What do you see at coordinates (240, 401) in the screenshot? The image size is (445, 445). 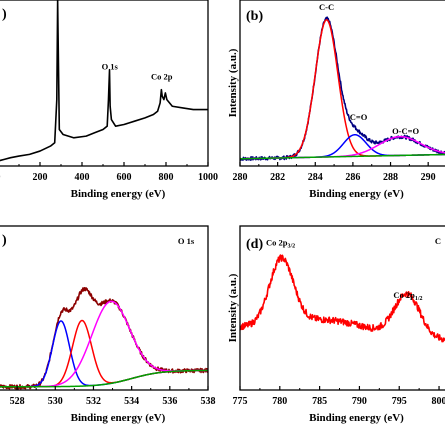 I see `panel-d-xtick-label: 775` at bounding box center [240, 401].